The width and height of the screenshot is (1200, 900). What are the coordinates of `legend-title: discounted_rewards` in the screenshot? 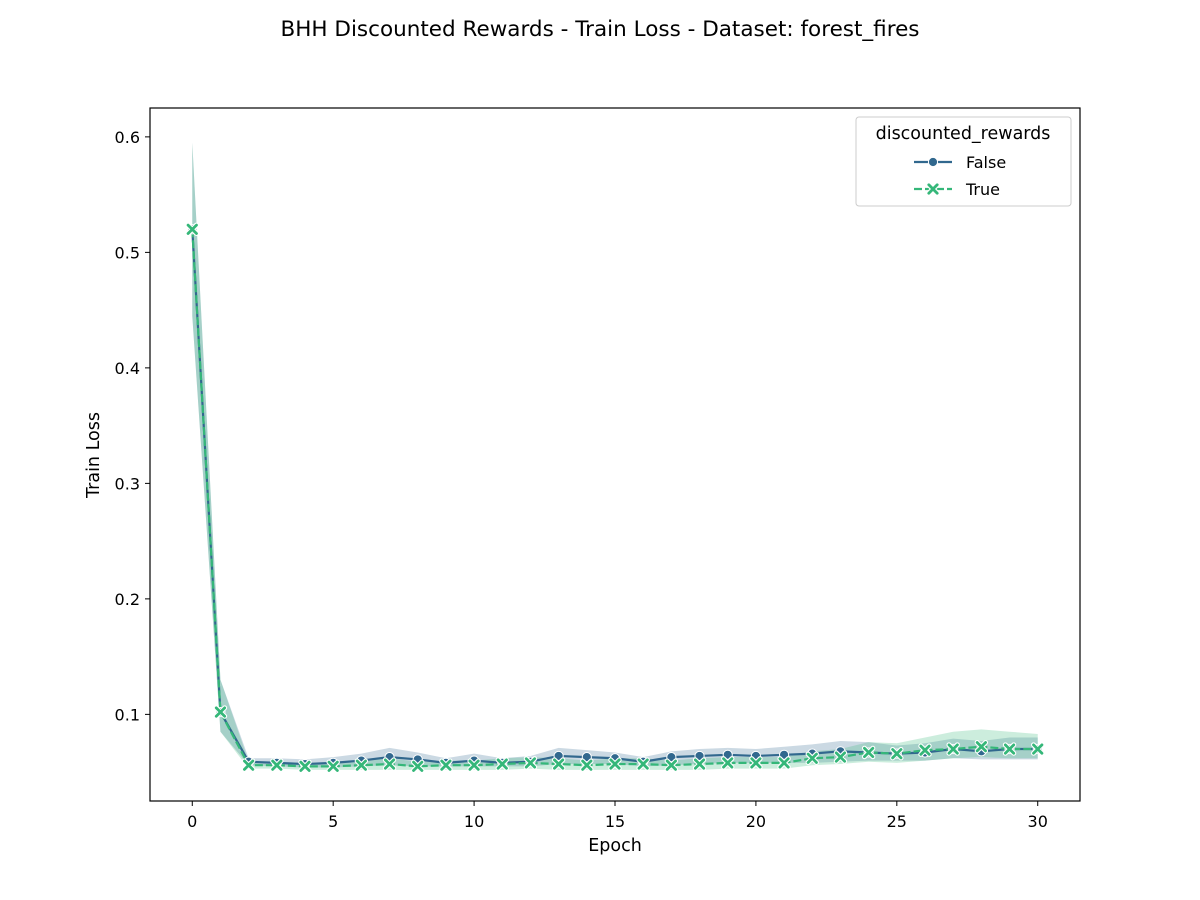 It's located at (963, 134).